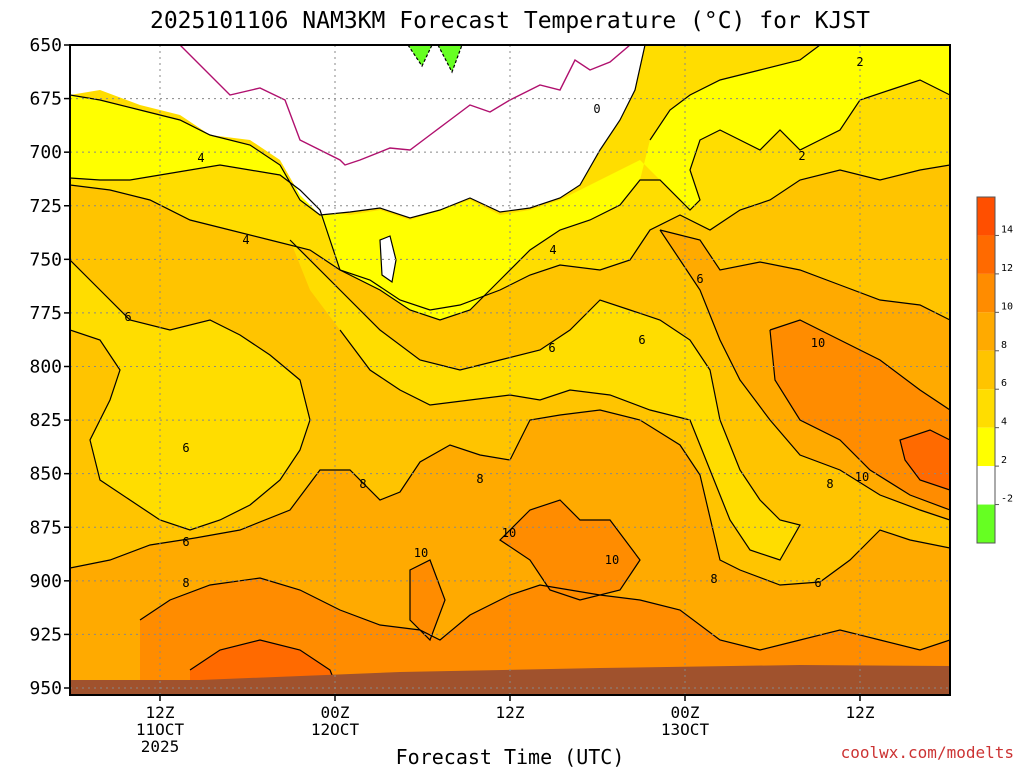 The width and height of the screenshot is (1024, 768). I want to click on contour-2C, so click(358, 132).